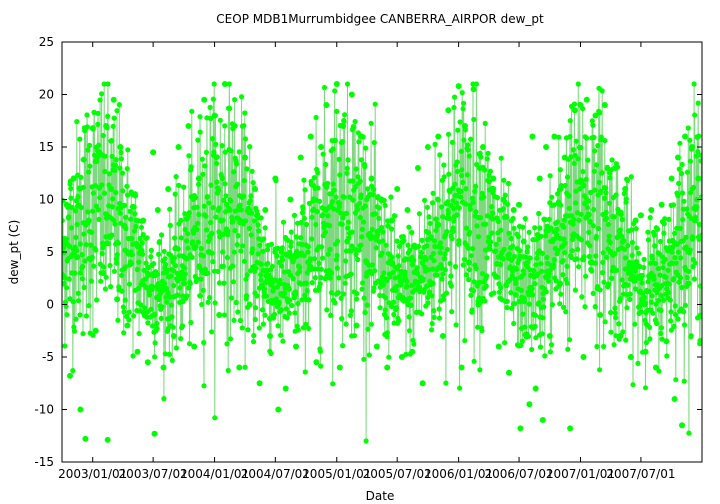  Describe the element at coordinates (336, 474) in the screenshot. I see `x-tick-label: 2005/01/01` at that location.